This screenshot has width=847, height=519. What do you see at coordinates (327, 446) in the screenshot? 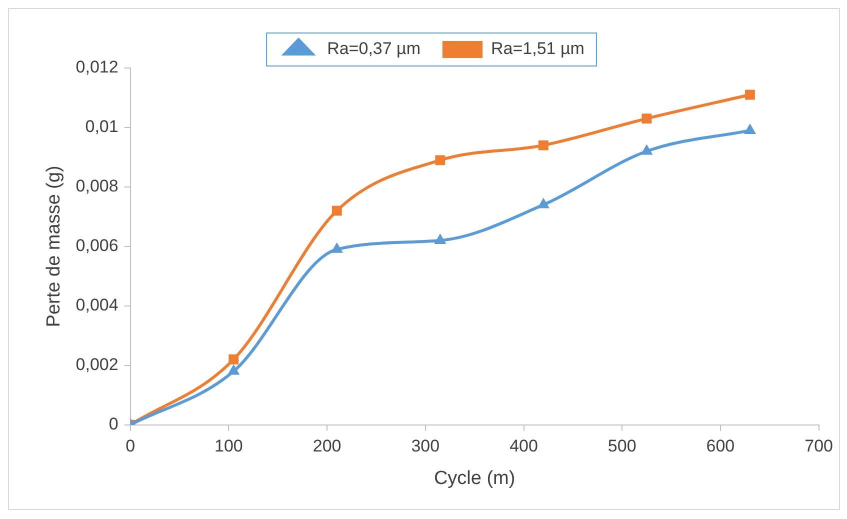
I see `x-tick-label: 200` at bounding box center [327, 446].